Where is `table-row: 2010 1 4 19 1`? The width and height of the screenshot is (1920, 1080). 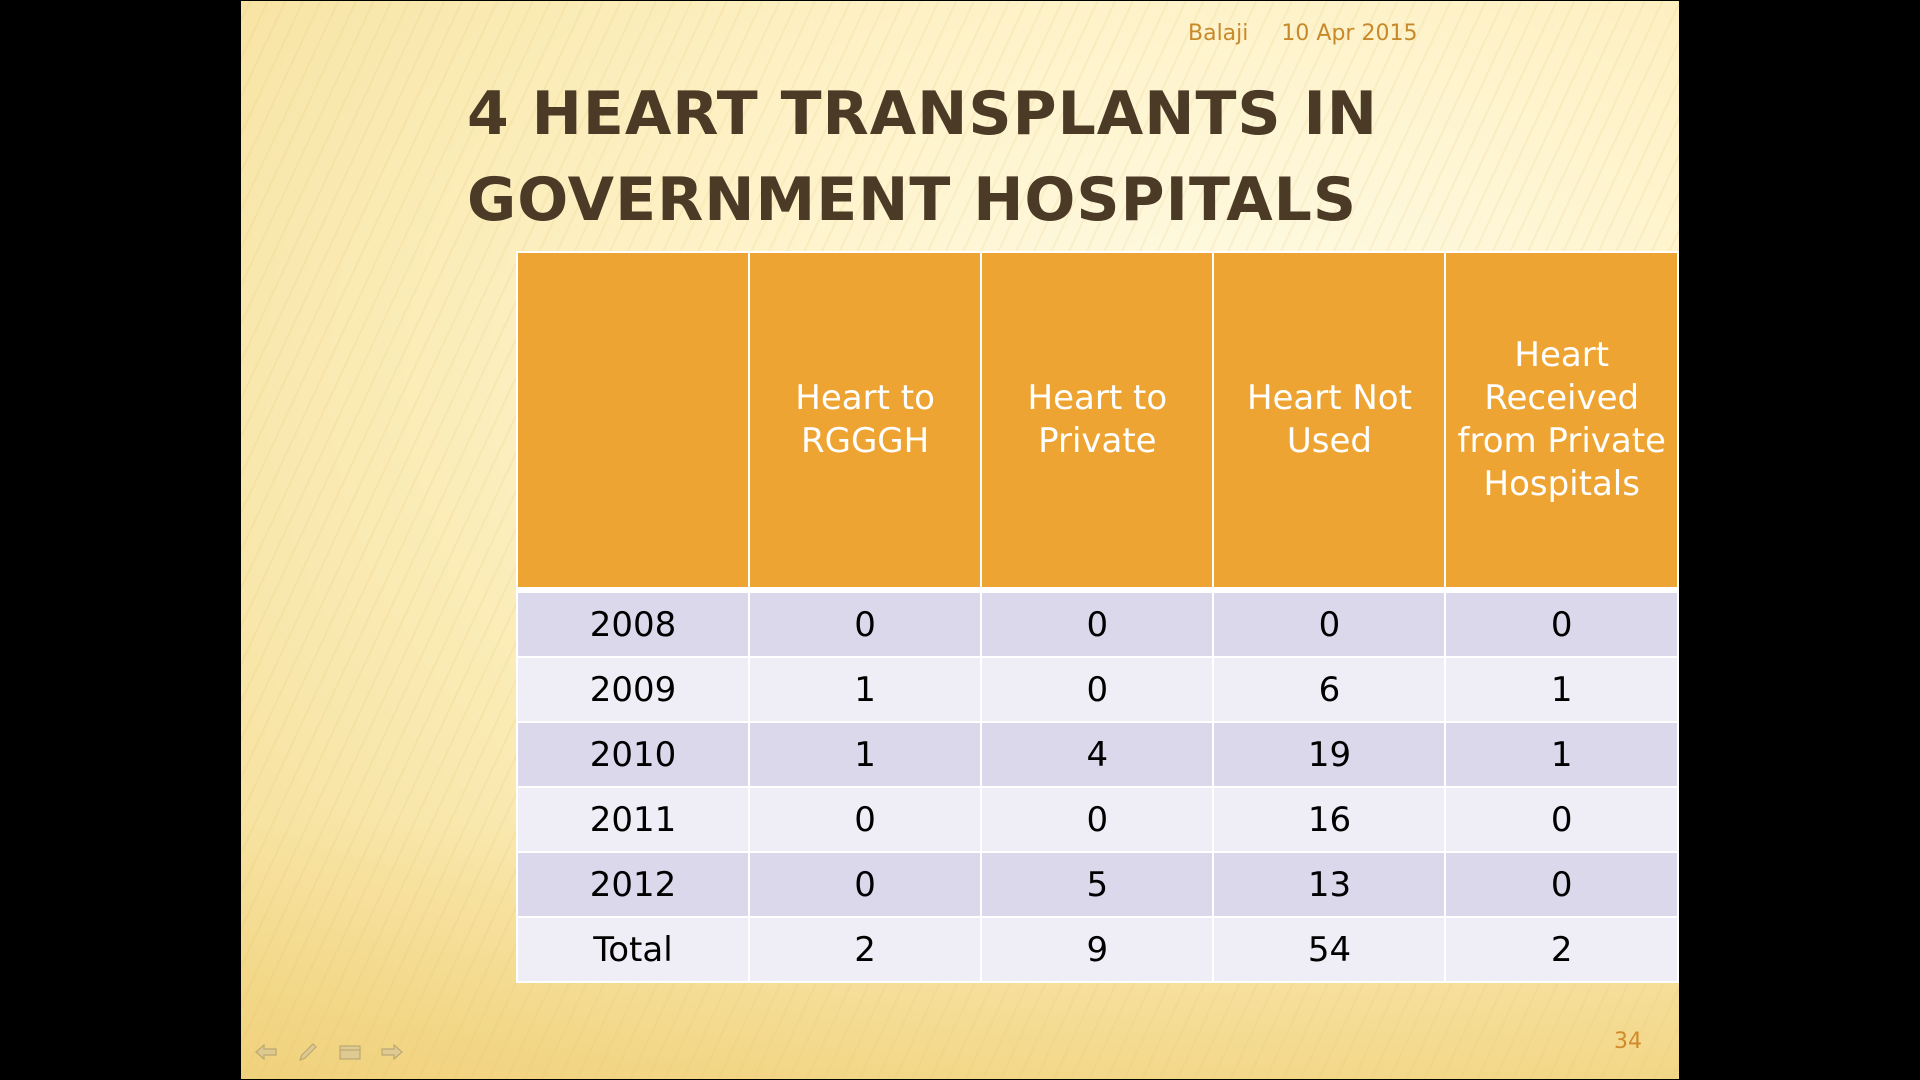
table-row: 2010 1 4 19 1 is located at coordinates (1097, 754).